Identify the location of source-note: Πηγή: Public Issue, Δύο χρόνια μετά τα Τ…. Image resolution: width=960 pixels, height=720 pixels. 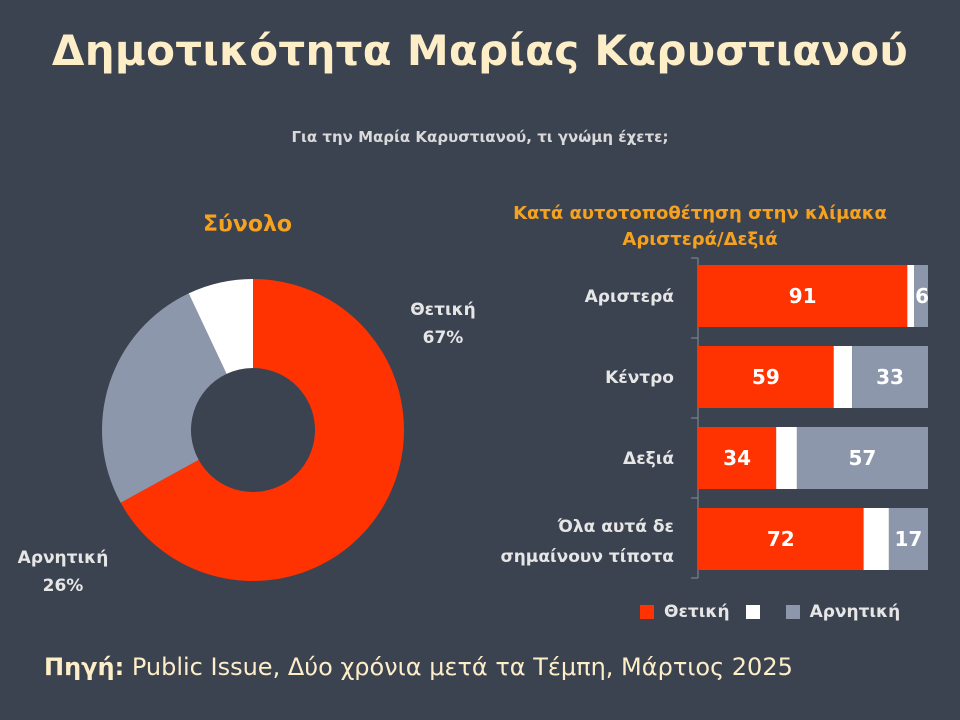
(418, 667).